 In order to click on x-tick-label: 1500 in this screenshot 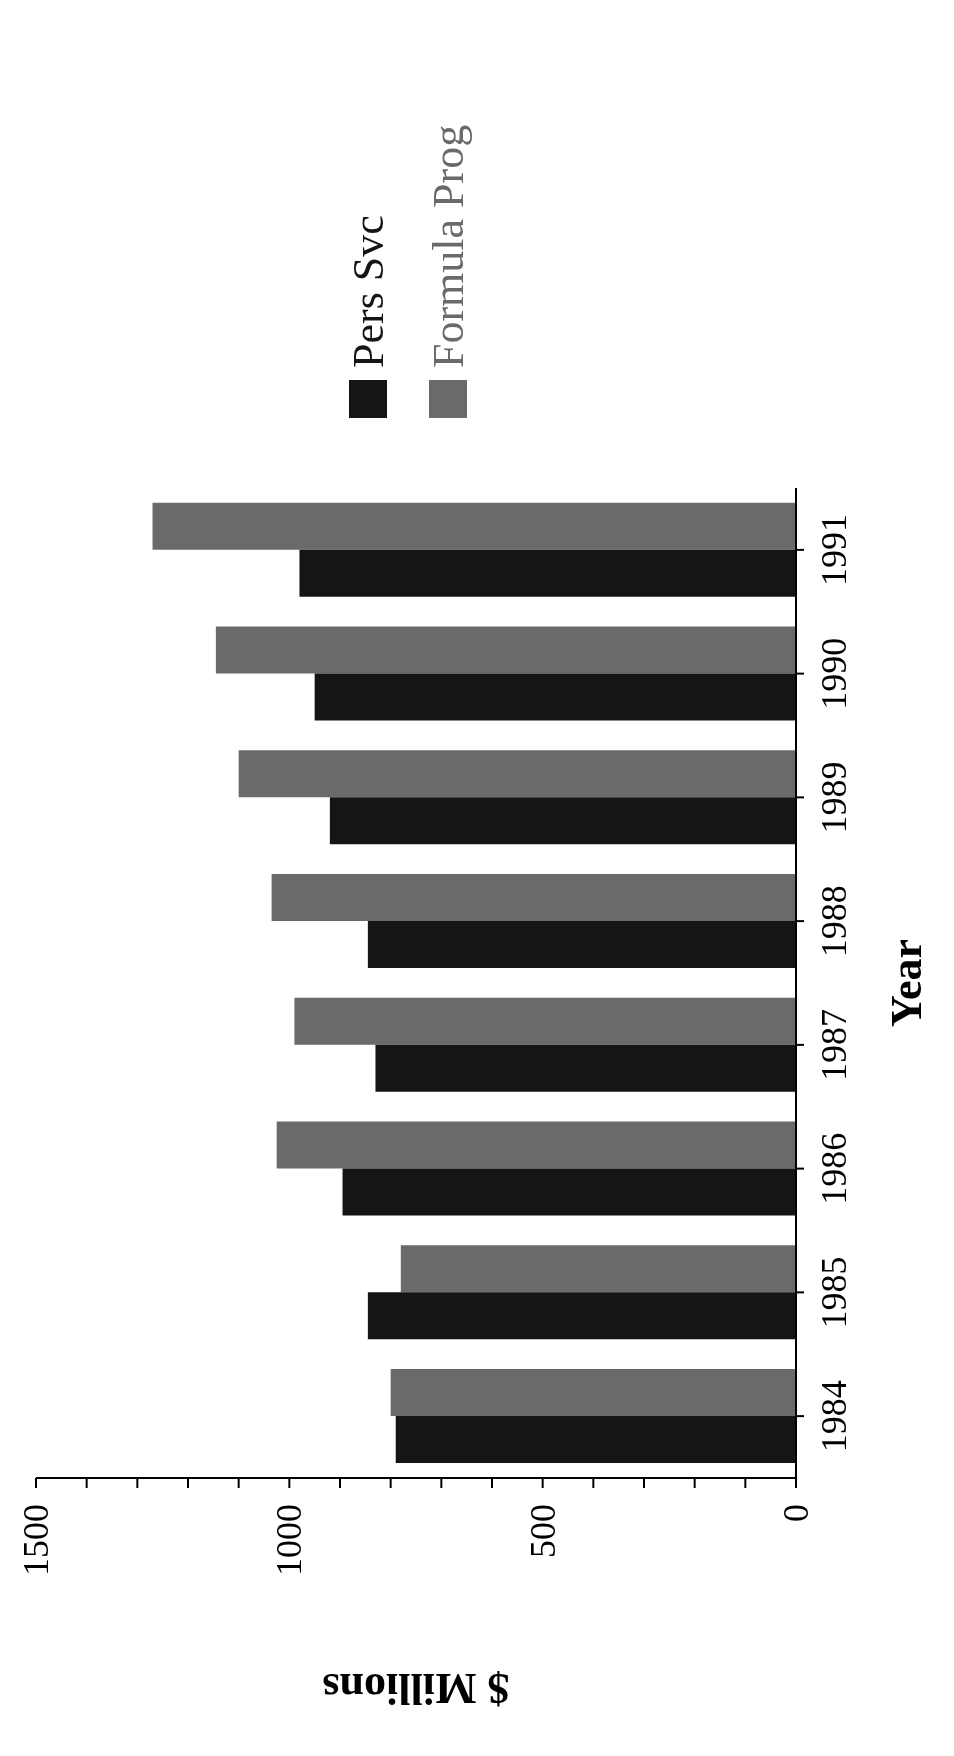, I will do `click(36, 1540)`.